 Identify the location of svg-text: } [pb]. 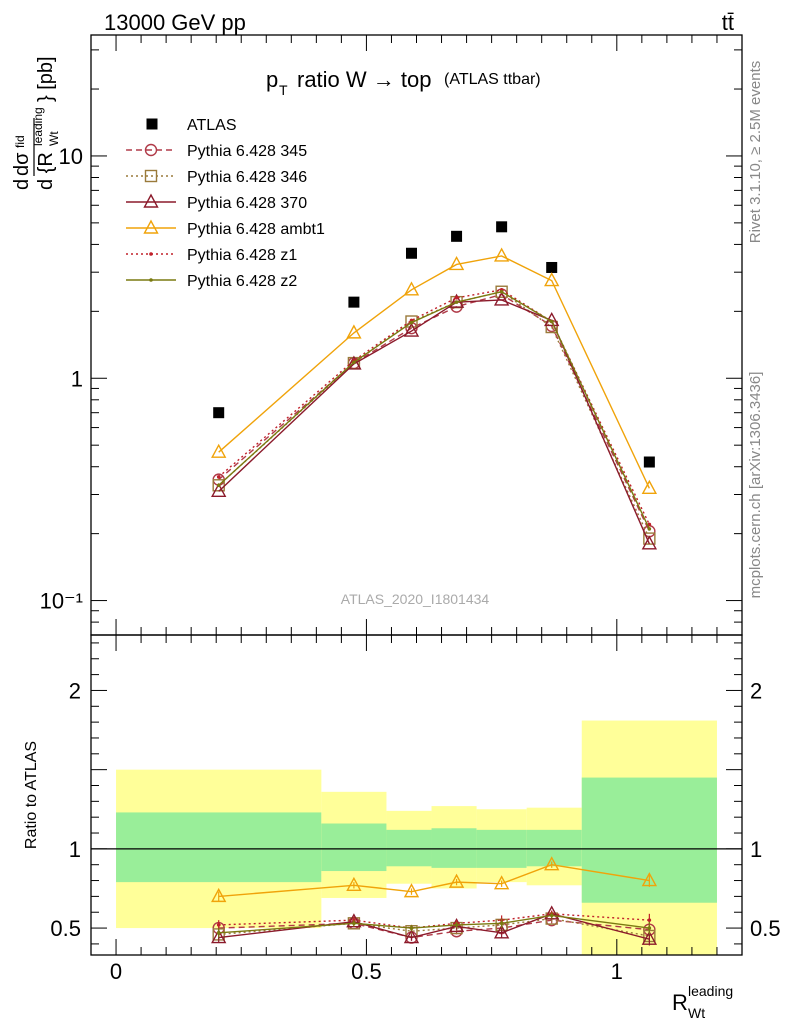
(46, 79).